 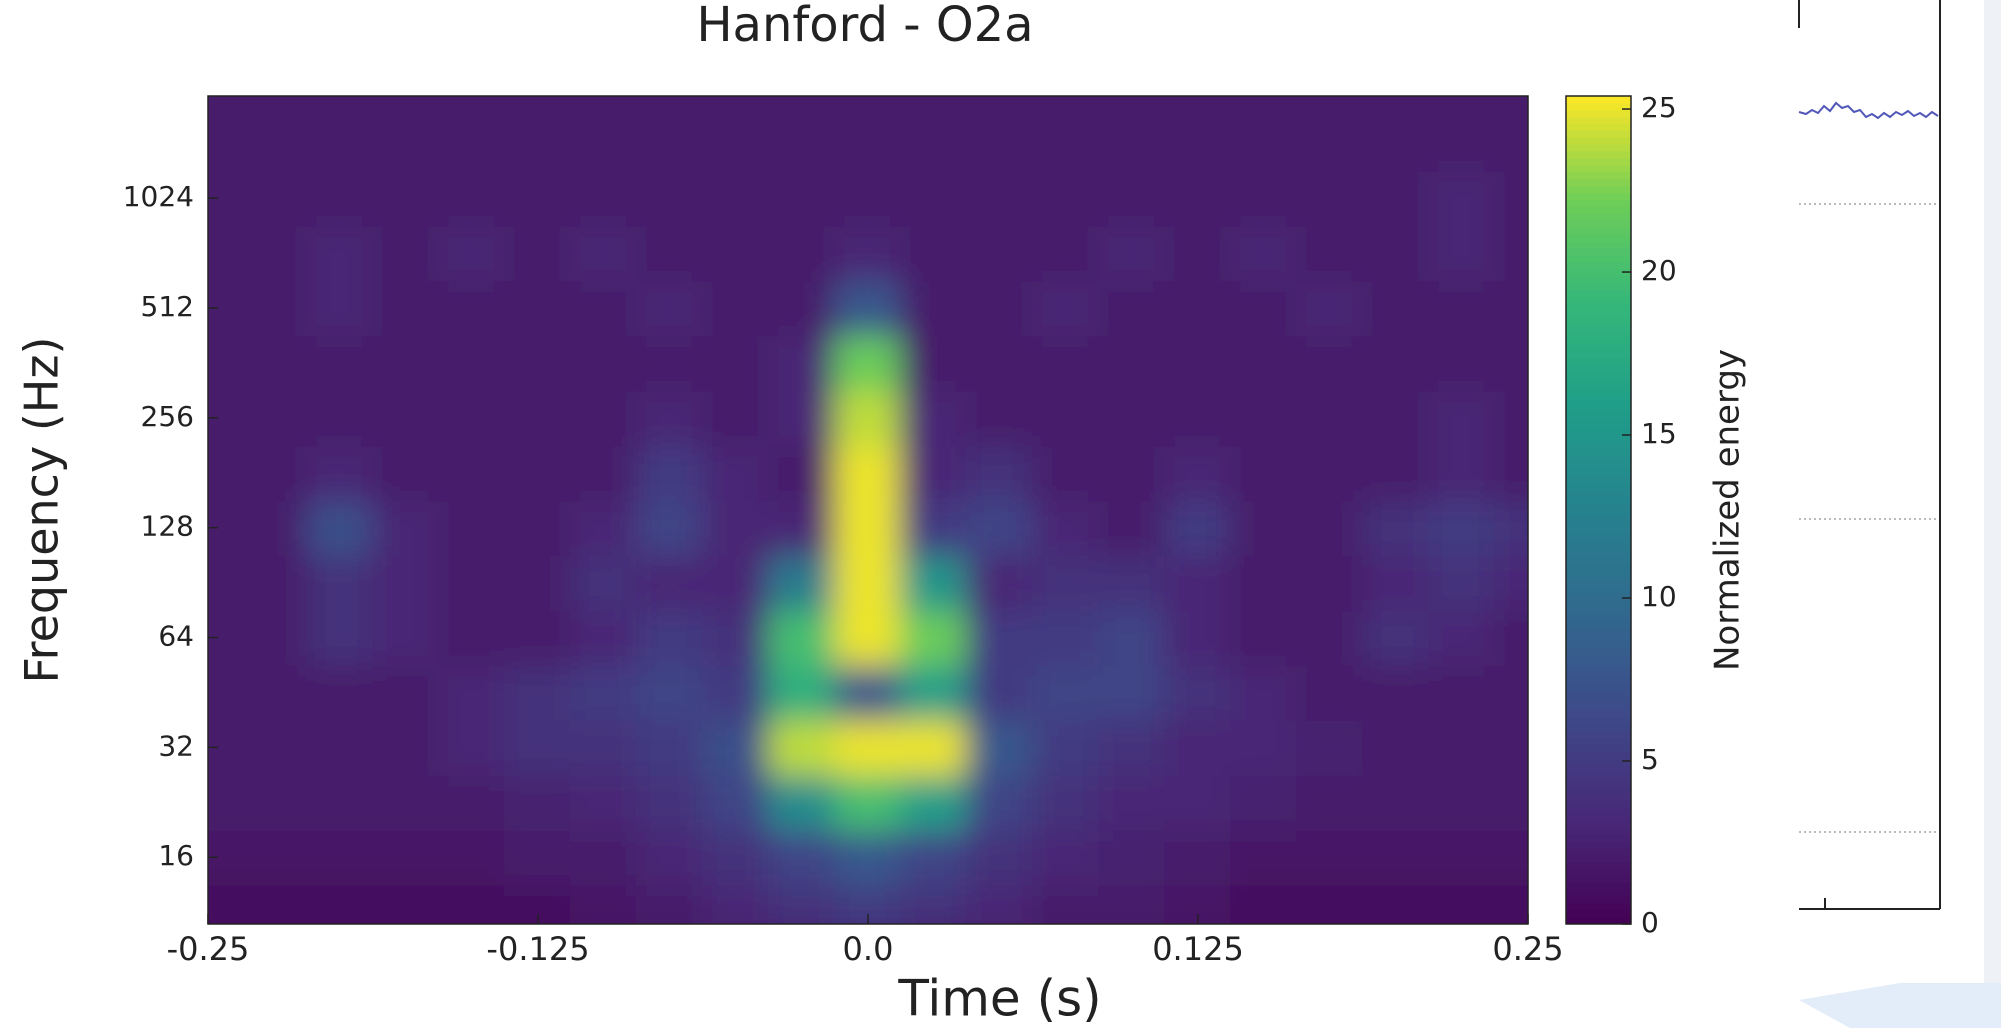 I want to click on colorbar-tick-label: 15, so click(x=1659, y=433).